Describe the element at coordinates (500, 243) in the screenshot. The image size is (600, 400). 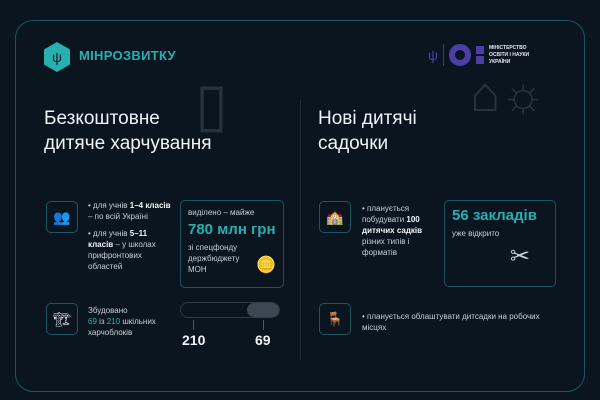
I see `opened-box: 56 закладів уже відкрито ✂` at that location.